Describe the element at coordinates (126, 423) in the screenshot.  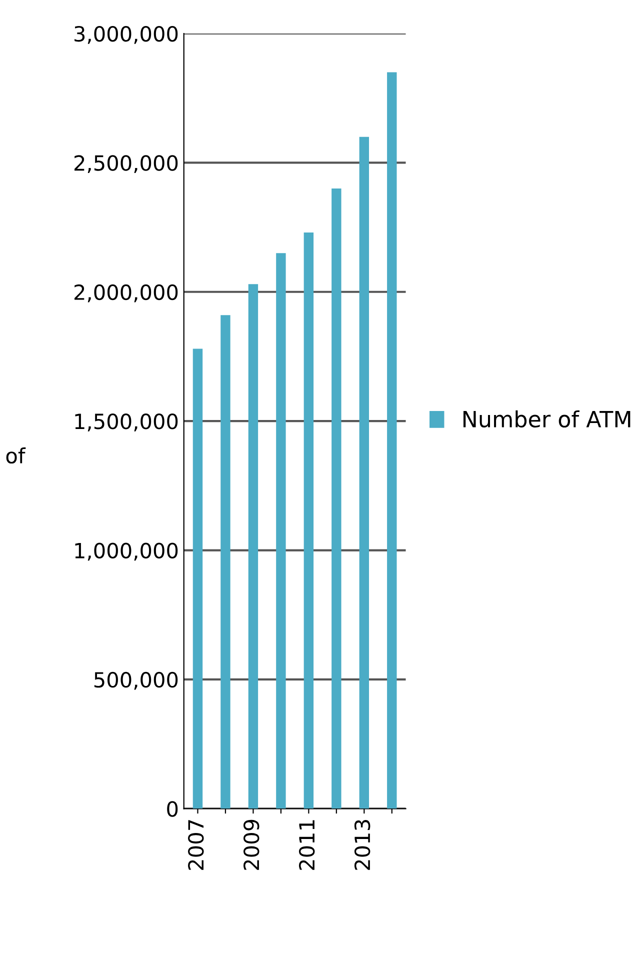
I see `y-tick-label: 1,500,000` at that location.